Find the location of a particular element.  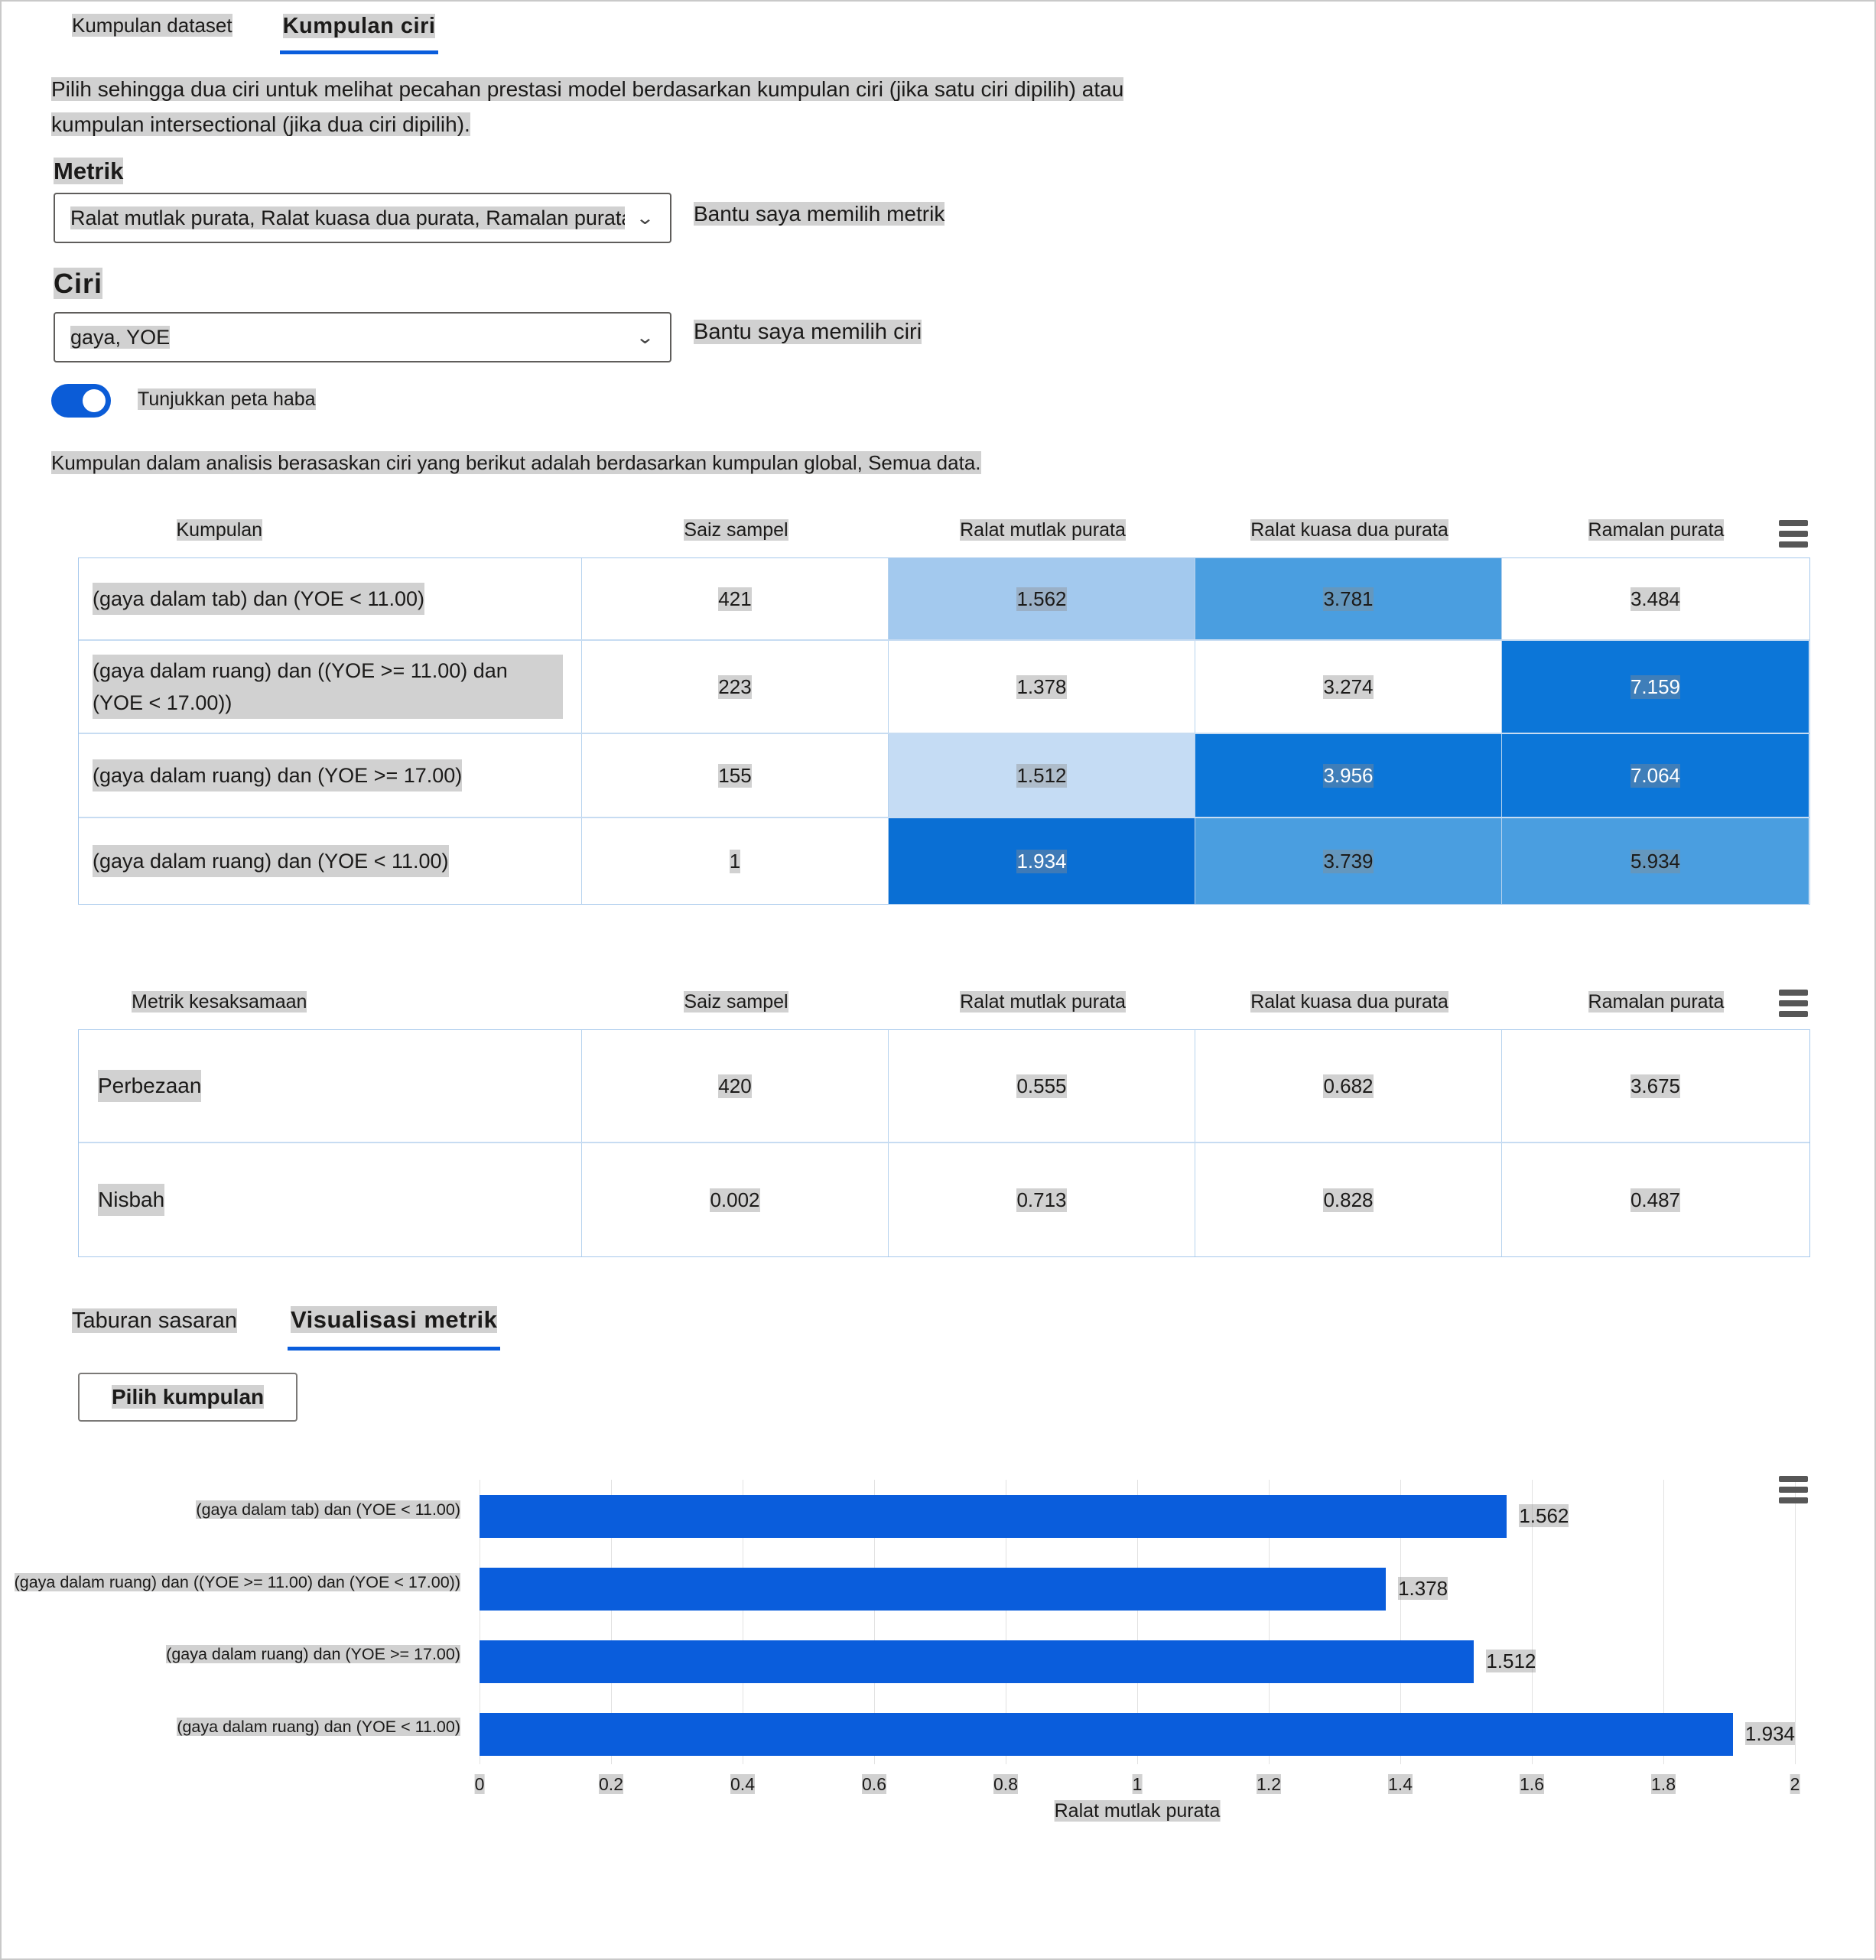

x-tick-label: 1.8 is located at coordinates (1663, 1784).